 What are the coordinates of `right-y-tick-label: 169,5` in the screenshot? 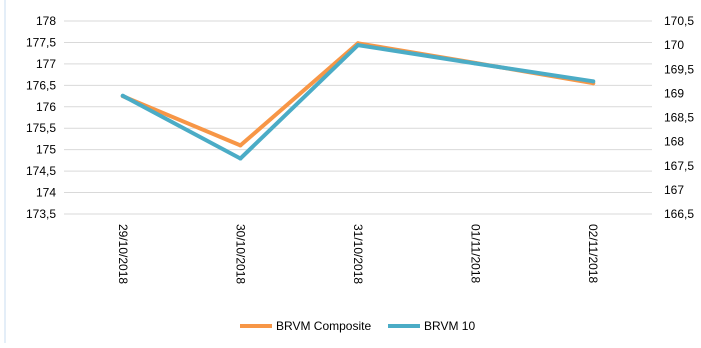 It's located at (679, 69).